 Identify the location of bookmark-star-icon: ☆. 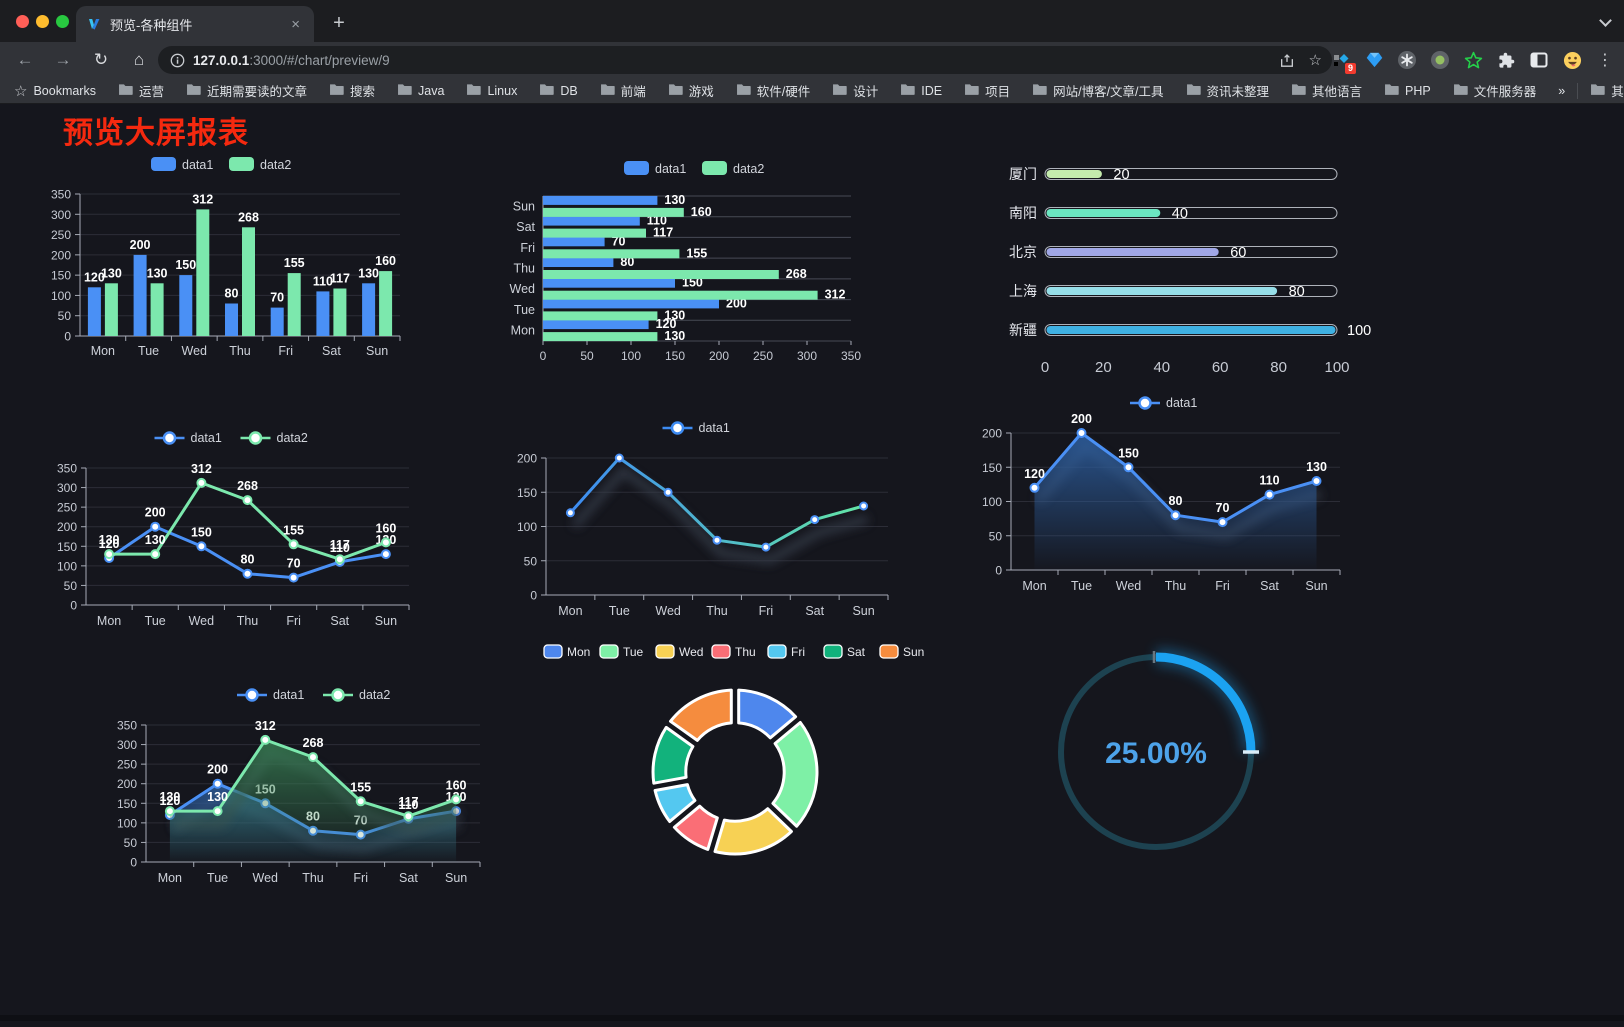
(1315, 60).